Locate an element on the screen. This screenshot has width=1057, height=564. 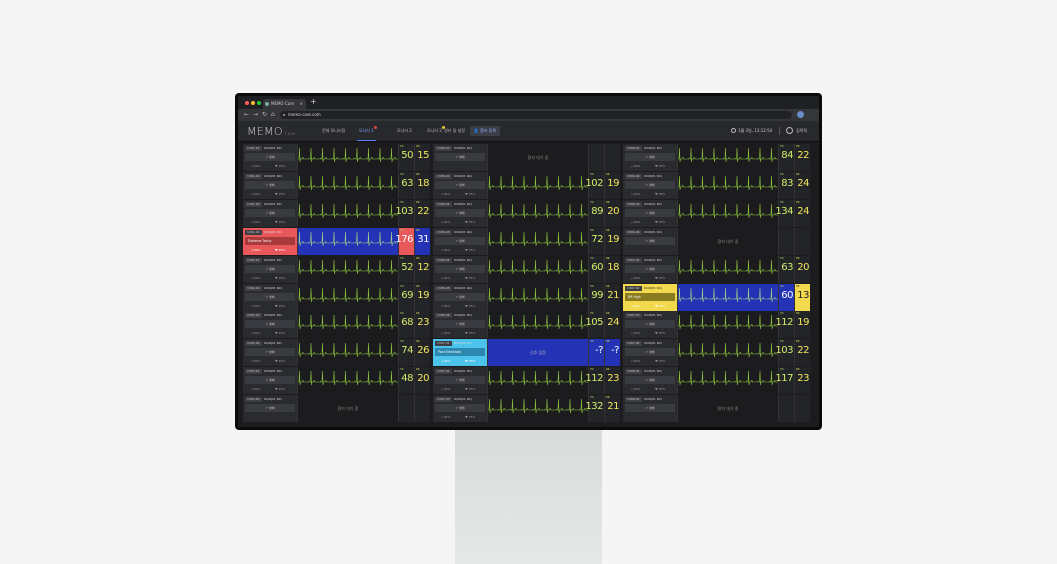
browser-tab: MEMO Care × is located at coordinates (284, 104).